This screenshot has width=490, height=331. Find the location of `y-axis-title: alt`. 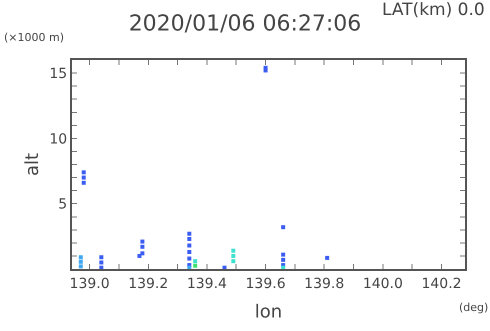

y-axis-title: alt is located at coordinates (33, 164).